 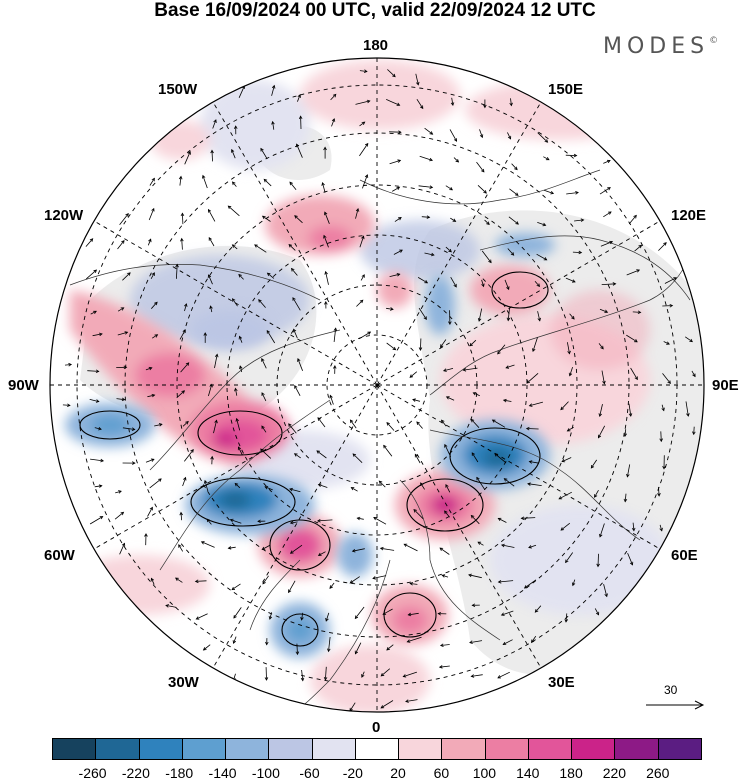 I want to click on colorbar-tick-label: 180, so click(x=571, y=773).